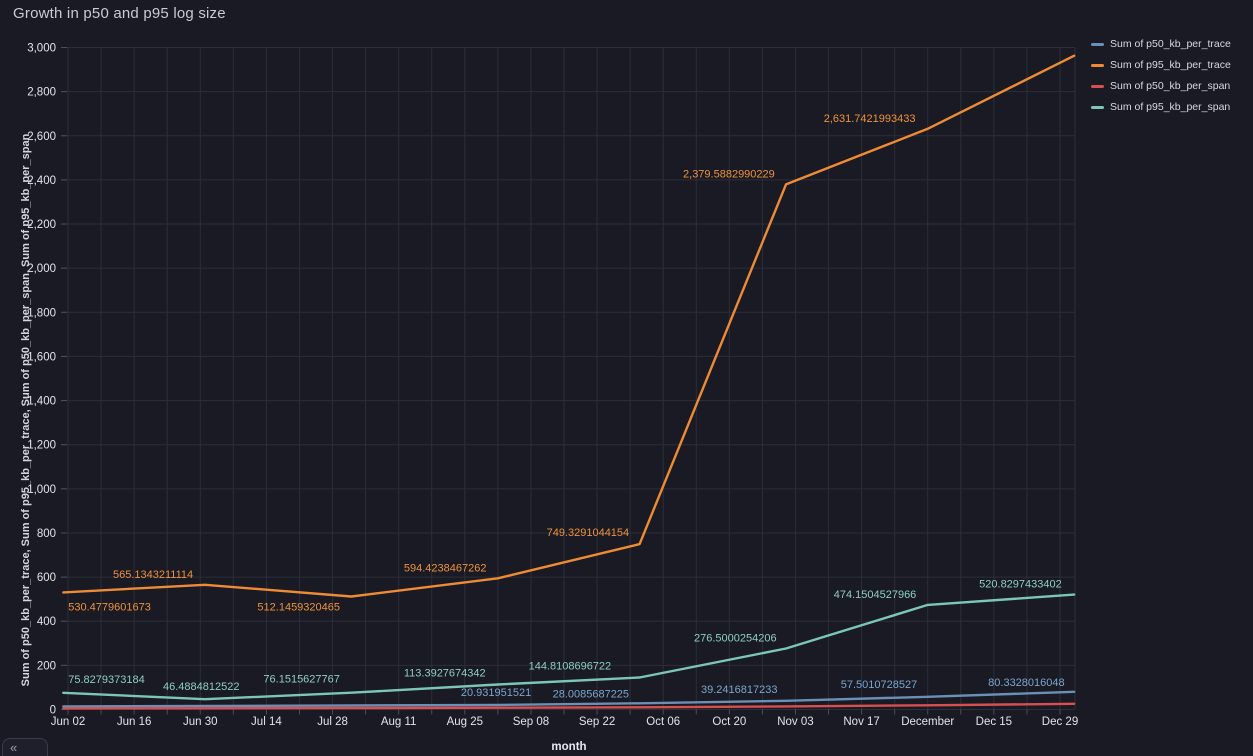 The height and width of the screenshot is (756, 1253). I want to click on data-label: 276.5000254206, so click(735, 638).